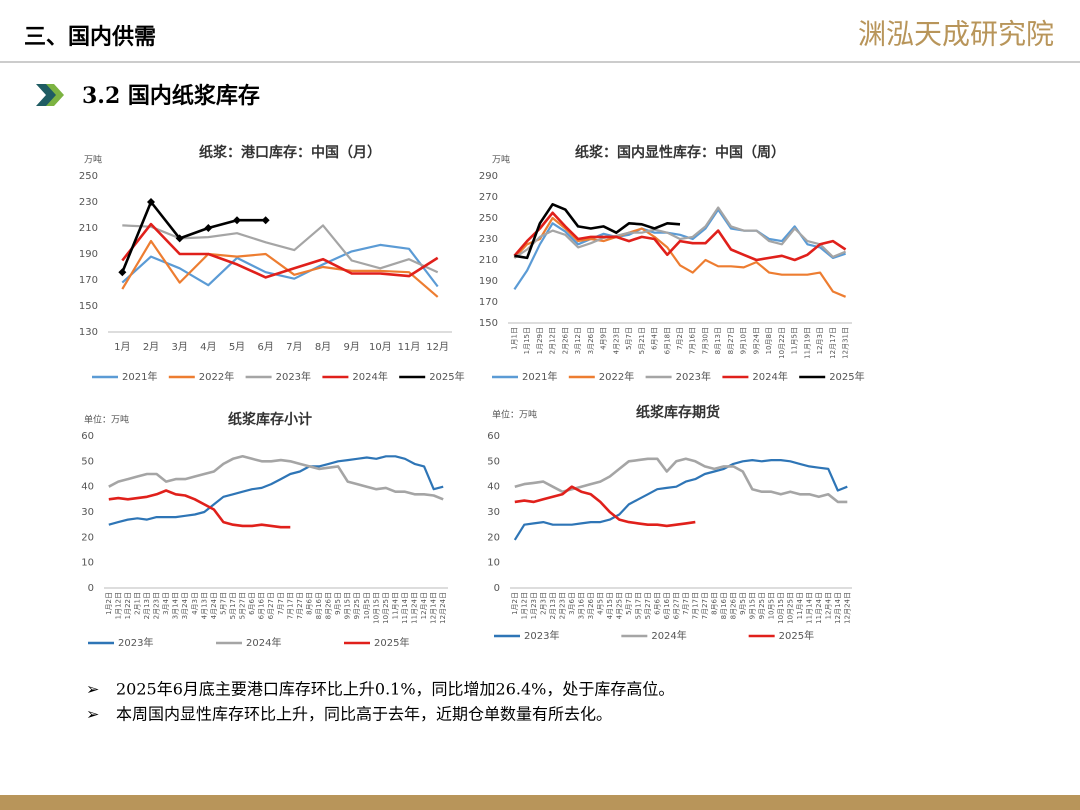 The height and width of the screenshot is (810, 1080). I want to click on y-tick-label: 130, so click(88, 332).